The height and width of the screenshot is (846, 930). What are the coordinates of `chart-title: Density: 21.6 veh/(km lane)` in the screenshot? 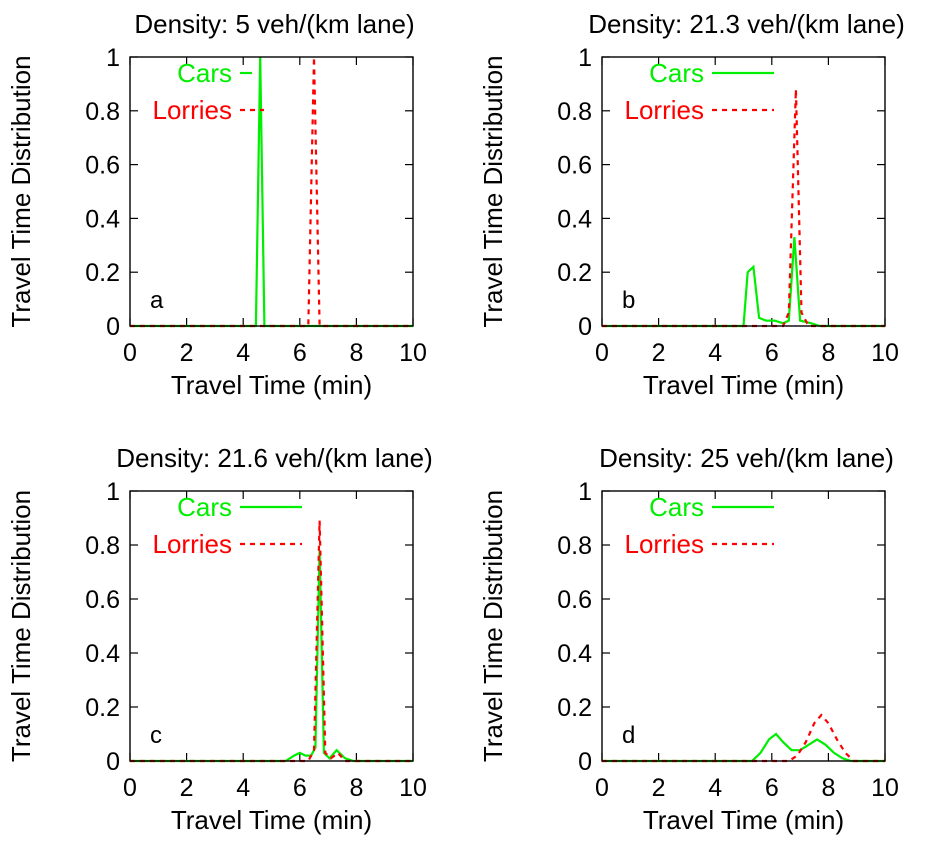 It's located at (274, 458).